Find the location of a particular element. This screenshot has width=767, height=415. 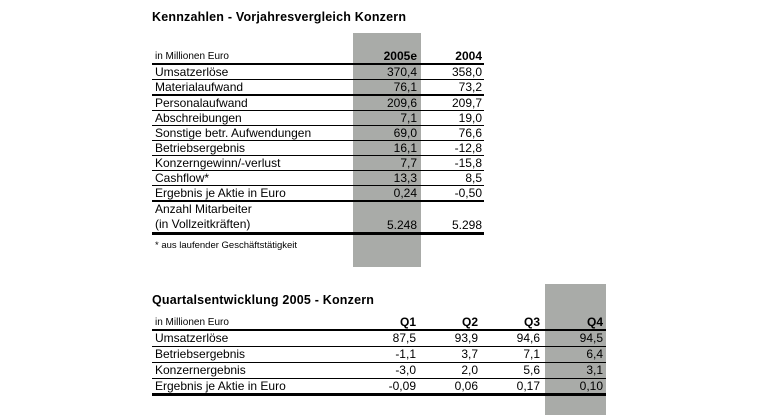

value-q2: 2,0 is located at coordinates (450, 370).